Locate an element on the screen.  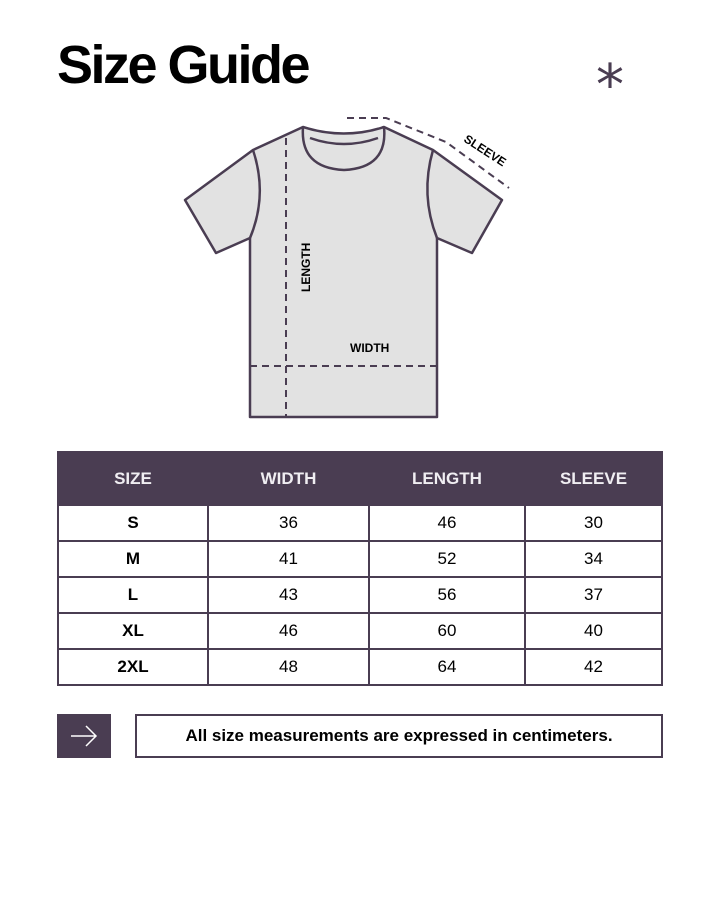
size-cell: M is located at coordinates (133, 559).